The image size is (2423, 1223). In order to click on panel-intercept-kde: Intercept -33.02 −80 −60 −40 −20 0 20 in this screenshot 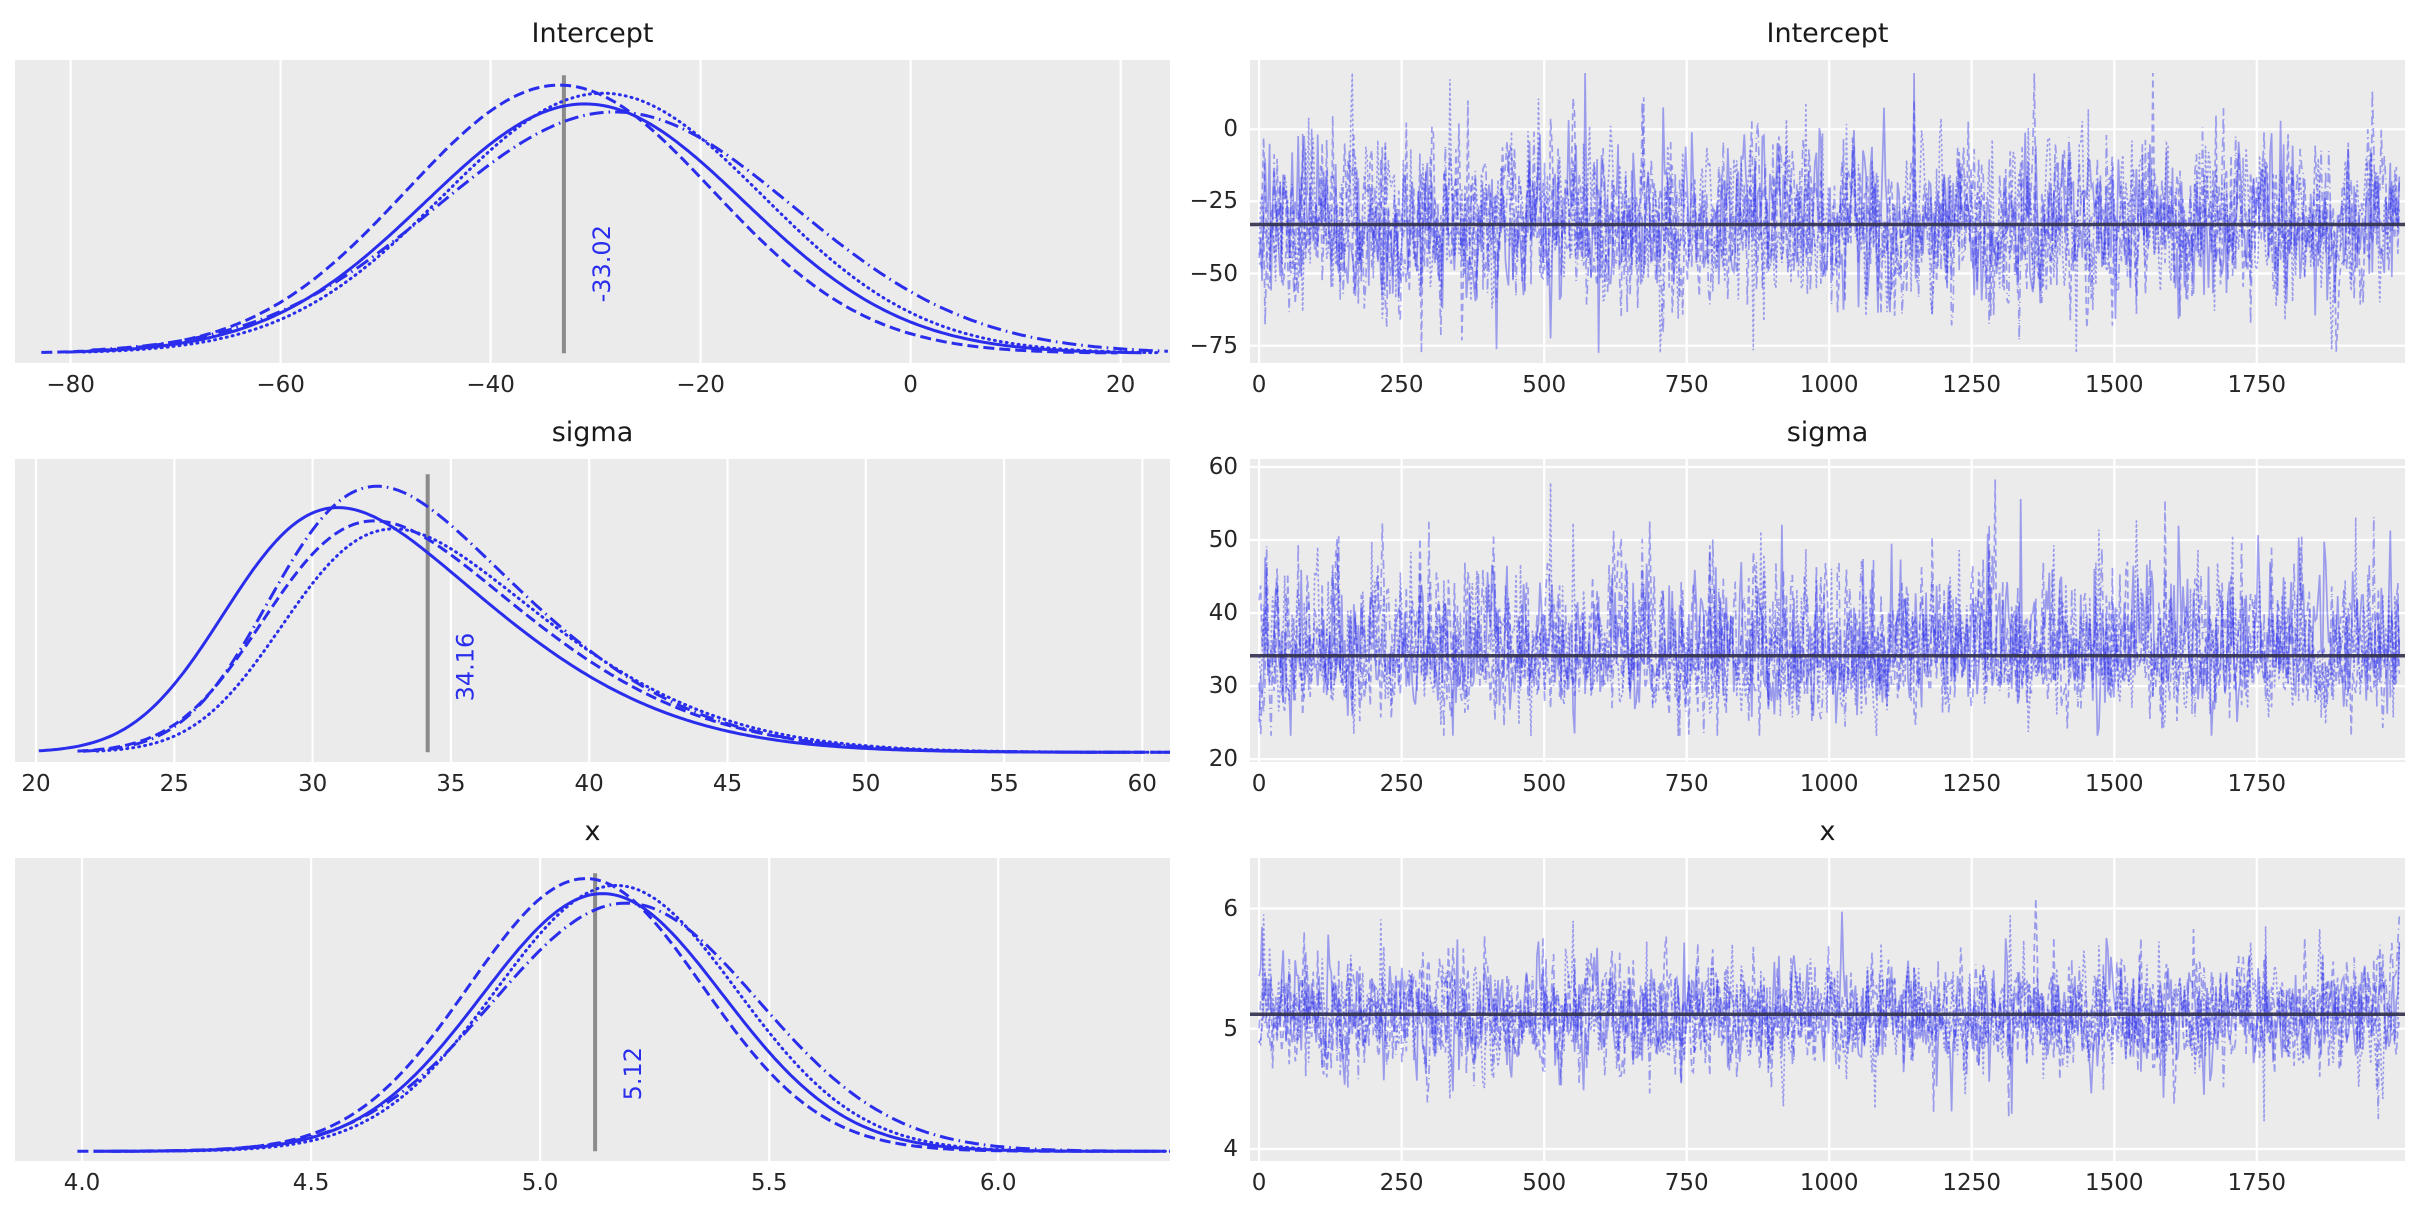, I will do `click(592, 208)`.